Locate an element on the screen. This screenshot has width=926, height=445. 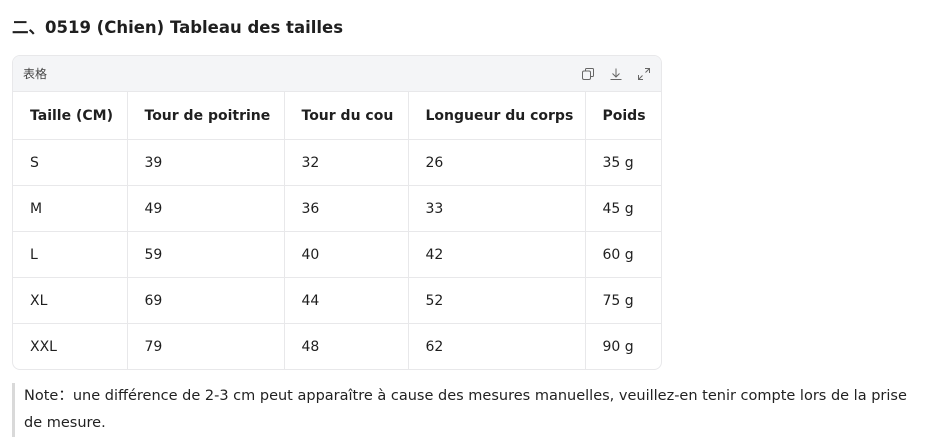
expand-icon is located at coordinates (644, 74).